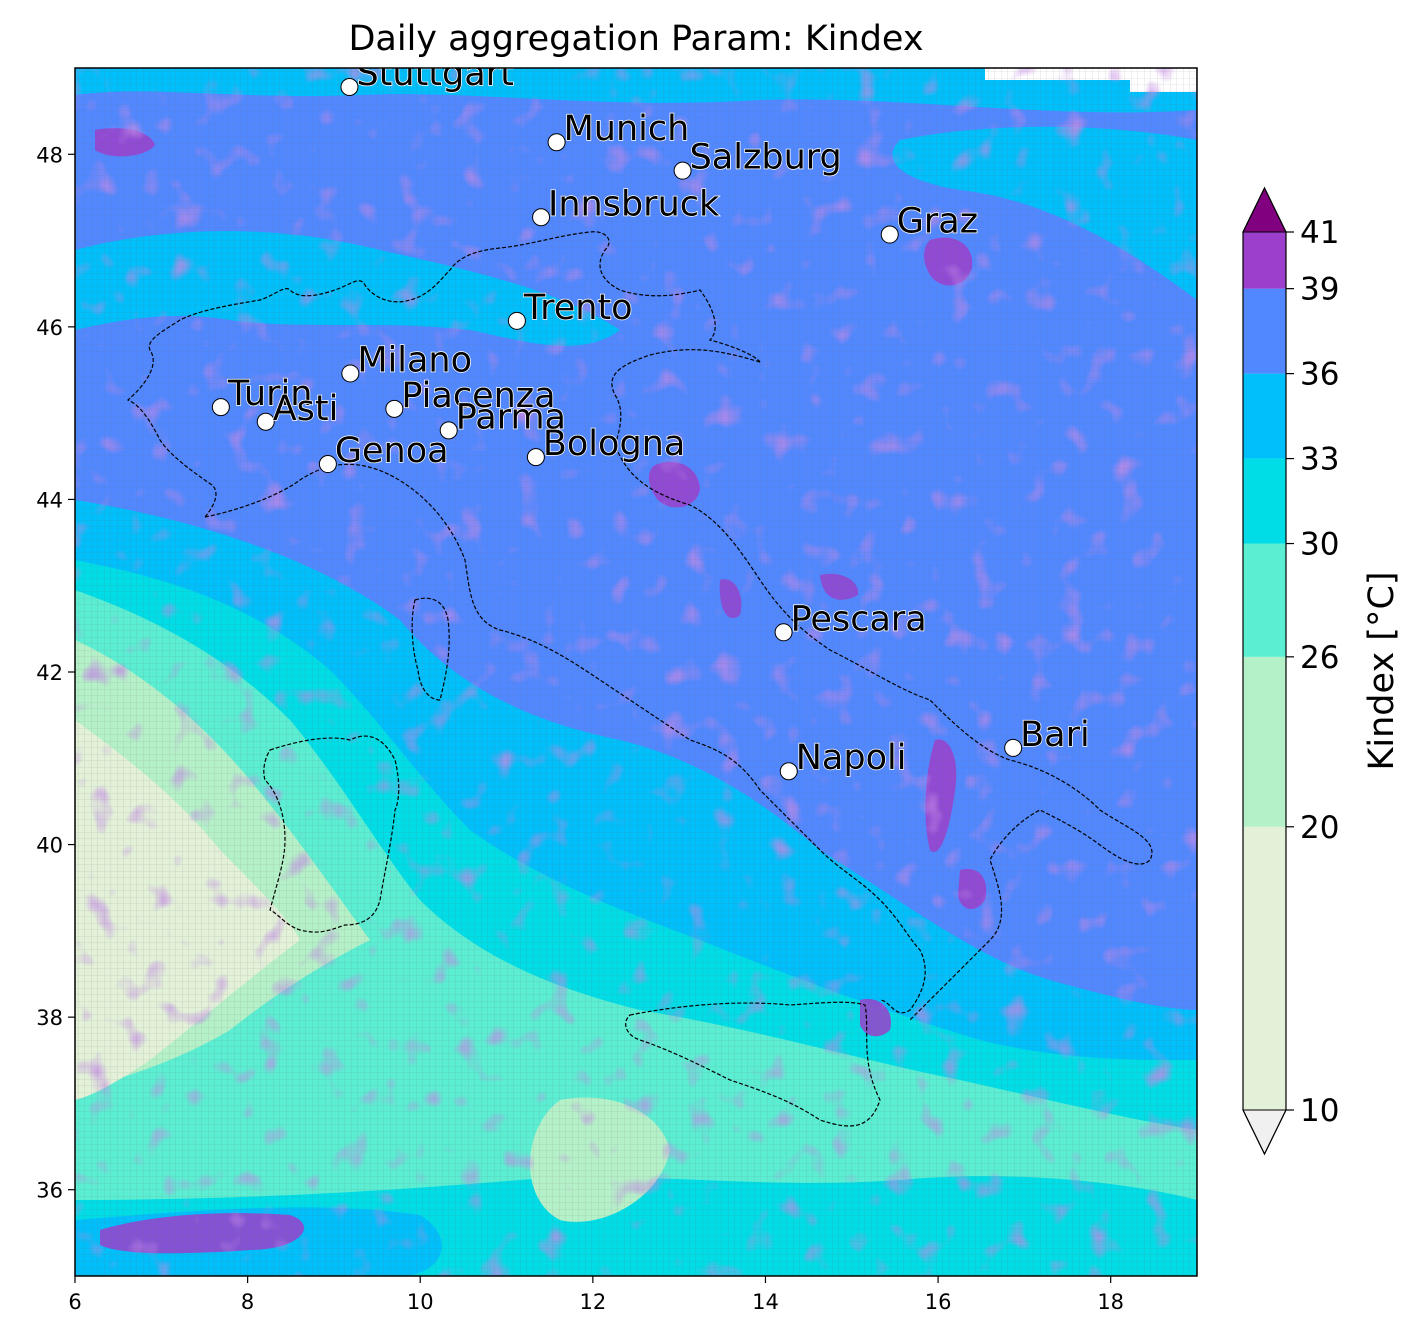 The width and height of the screenshot is (1423, 1343). I want to click on sardinia-coast, so click(331, 834).